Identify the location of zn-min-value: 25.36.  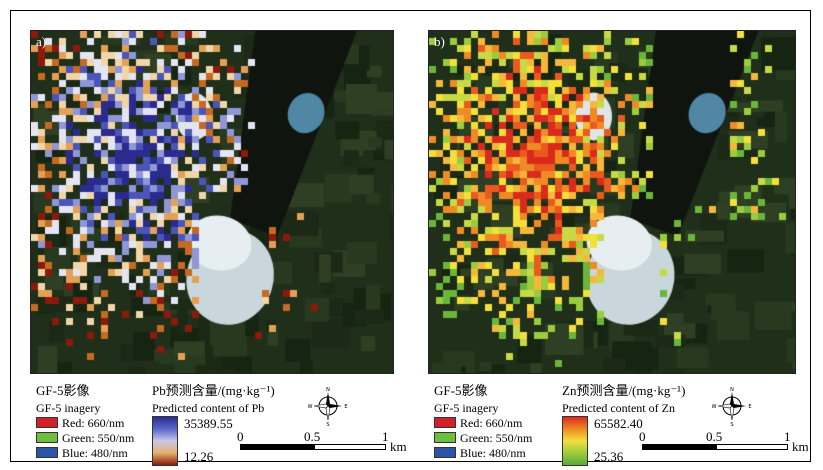
(609, 456).